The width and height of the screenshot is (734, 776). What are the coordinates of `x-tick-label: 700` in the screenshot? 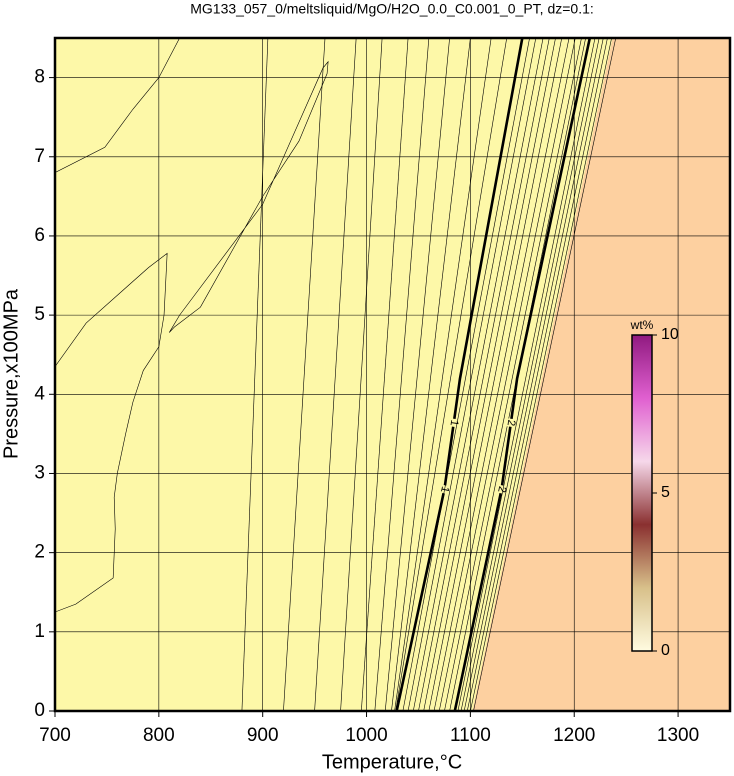 It's located at (55, 735).